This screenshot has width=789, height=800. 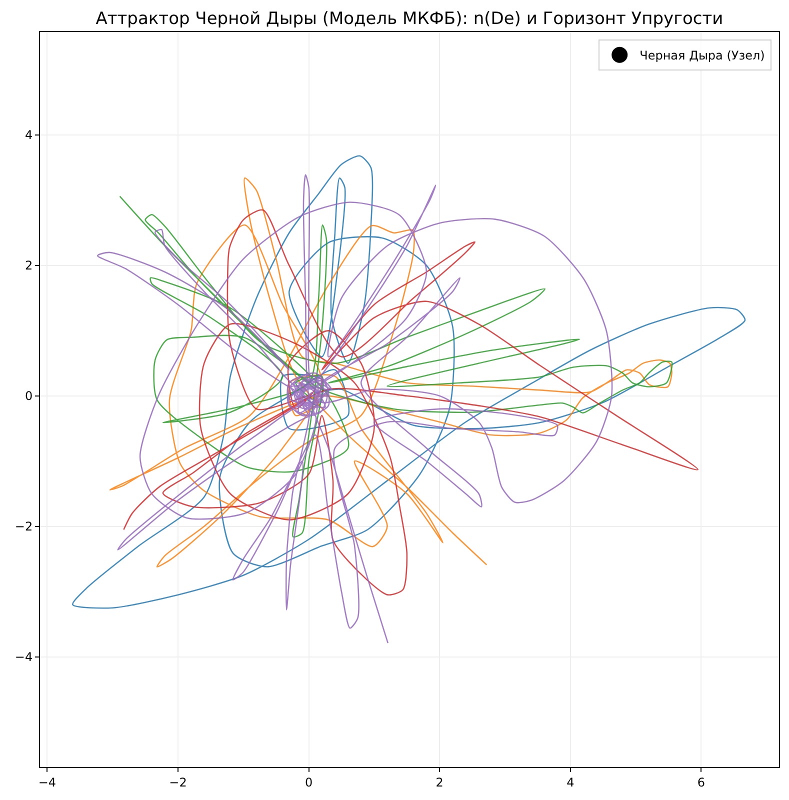 I want to click on x-tick-label: 0, so click(x=308, y=782).